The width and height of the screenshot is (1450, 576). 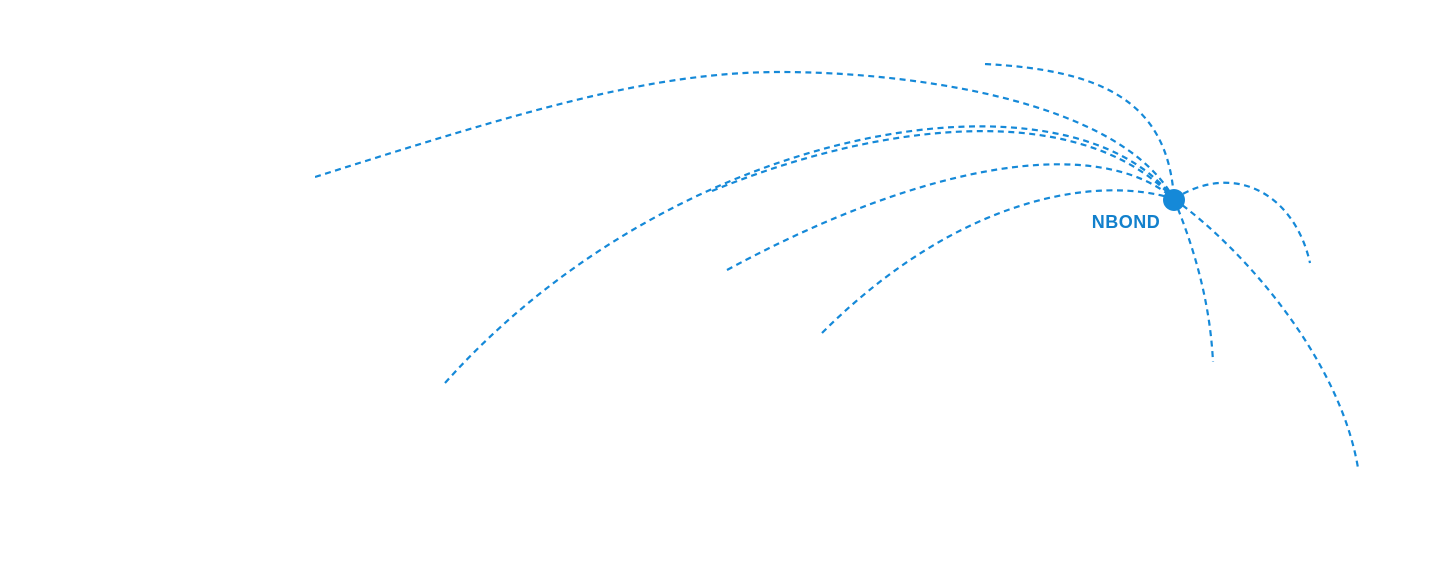 What do you see at coordinates (1266, 333) in the screenshot?
I see `edge-southeast-corner` at bounding box center [1266, 333].